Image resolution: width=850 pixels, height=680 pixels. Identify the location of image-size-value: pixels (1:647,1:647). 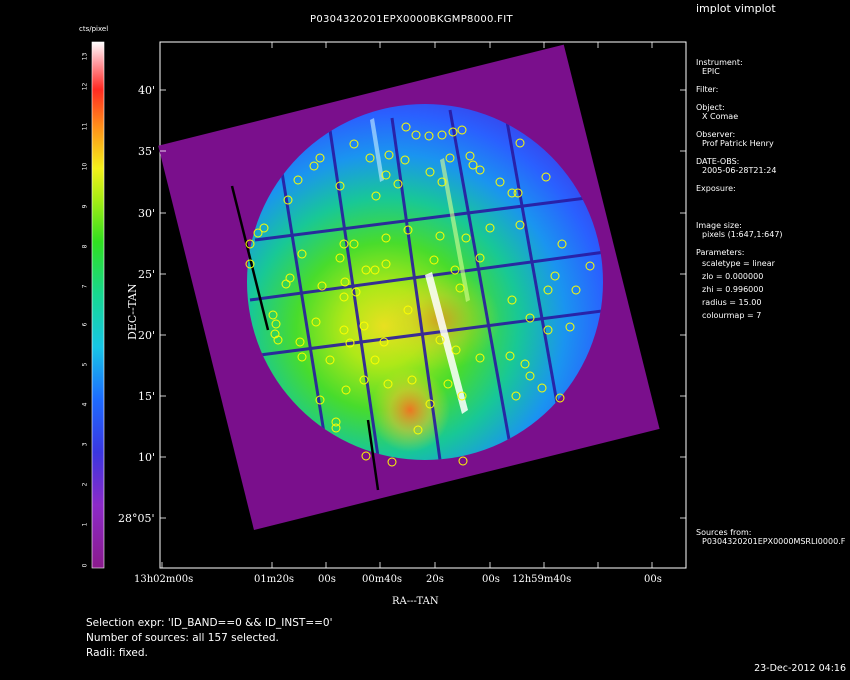
(742, 234).